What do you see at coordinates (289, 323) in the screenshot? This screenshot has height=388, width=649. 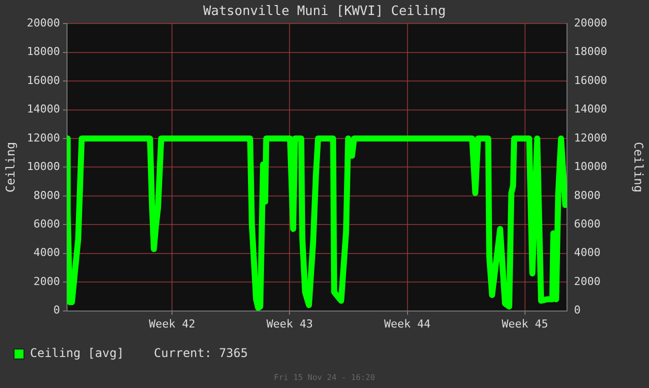 I see `x-tick-label: Week 43` at bounding box center [289, 323].